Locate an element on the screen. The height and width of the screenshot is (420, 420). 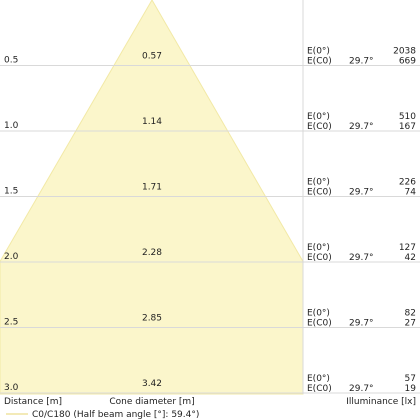
distance-label: 0.5 is located at coordinates (11, 61).